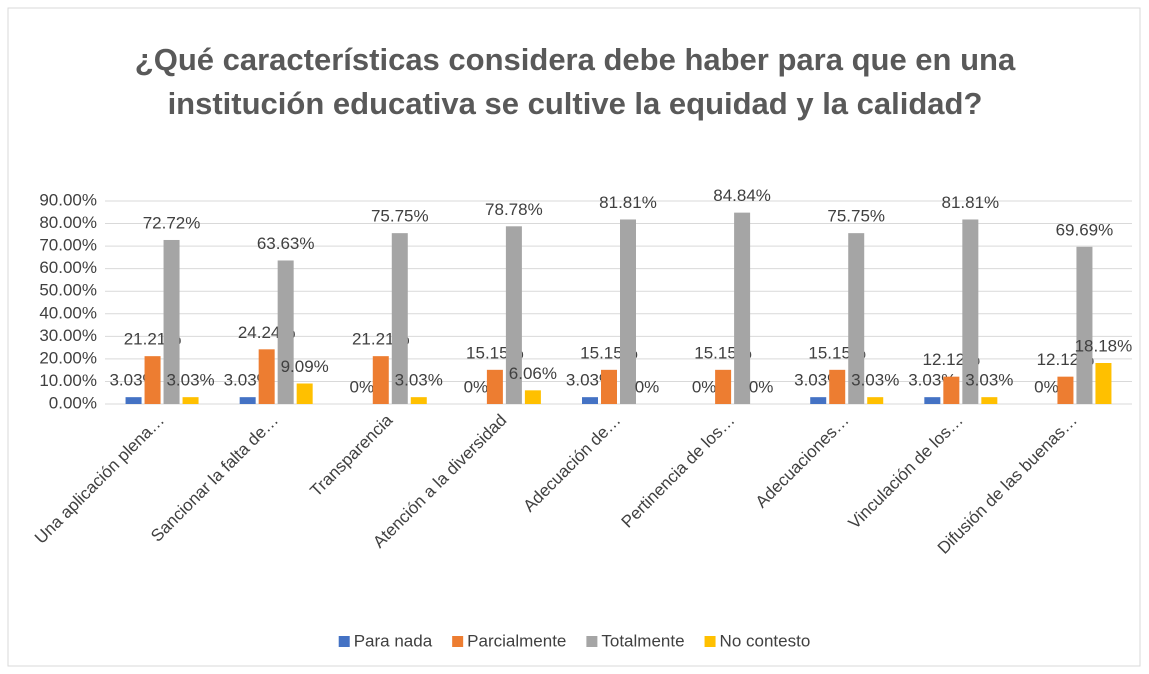 The width and height of the screenshot is (1149, 674). What do you see at coordinates (642, 640) in the screenshot?
I see `legend-label: Totalmente` at bounding box center [642, 640].